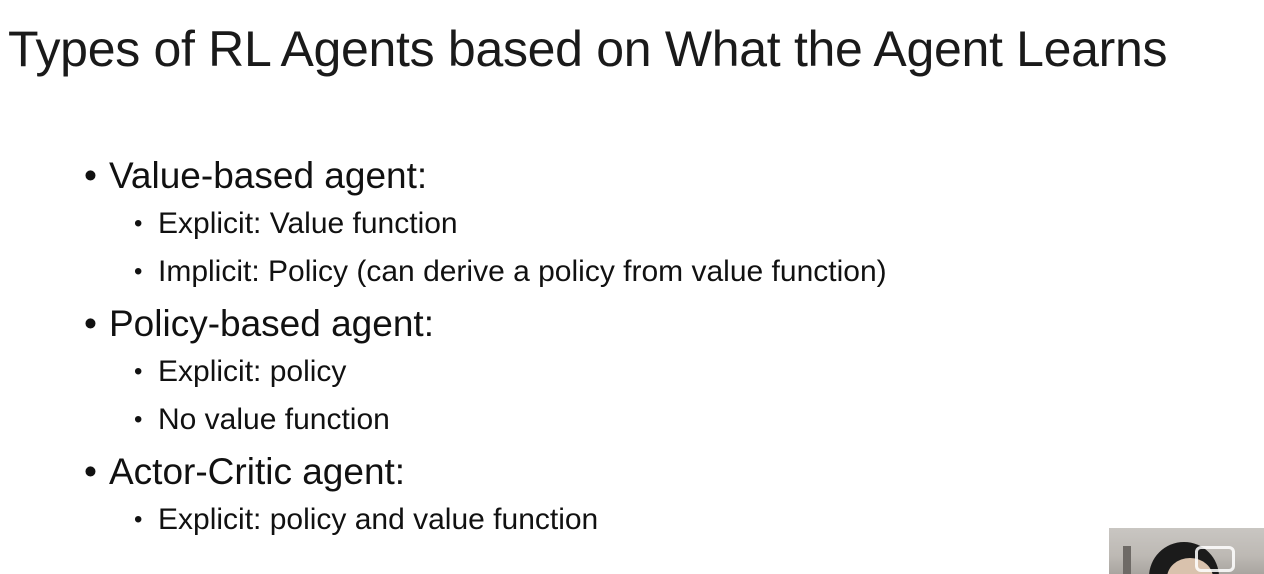  I want to click on sub-bullet-label: Explicit: policy and value function, so click(378, 519).